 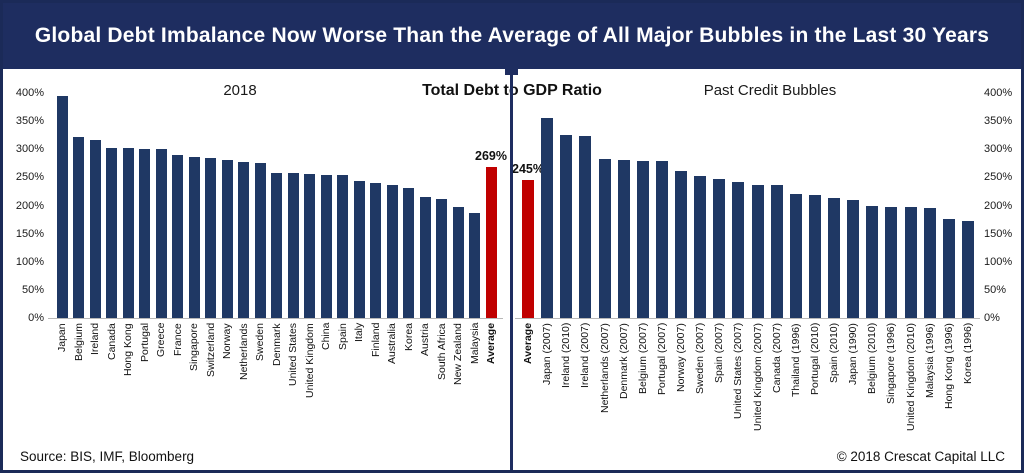 I want to click on bar-japan-2007, so click(x=547, y=218).